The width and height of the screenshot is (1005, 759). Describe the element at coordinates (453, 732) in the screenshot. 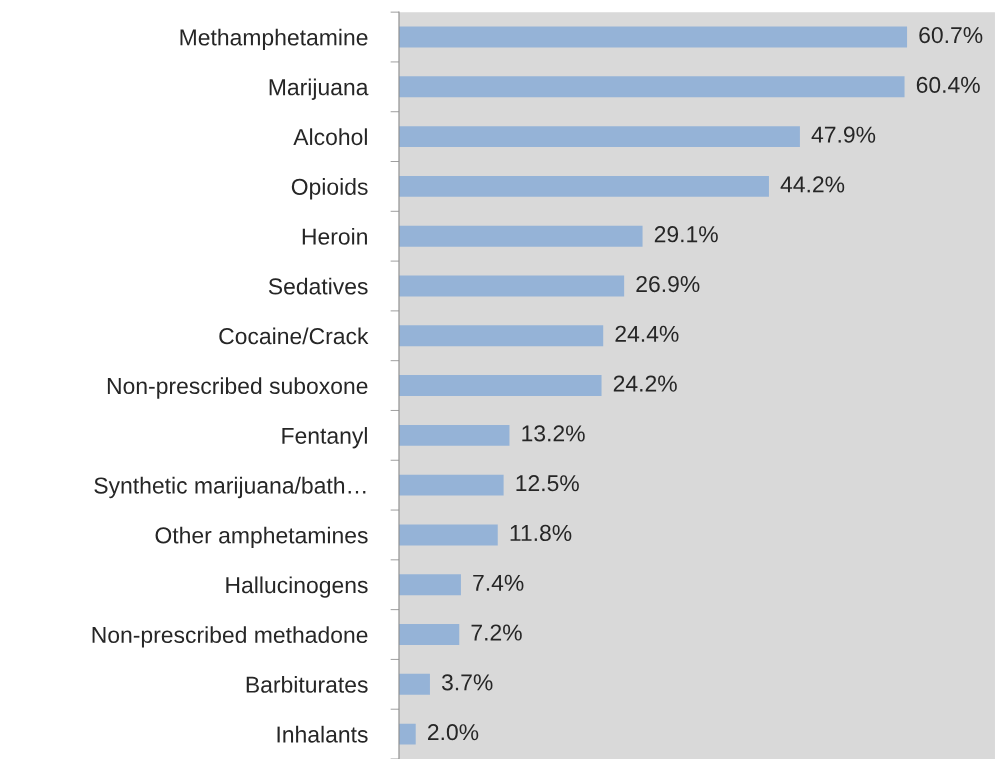

I see `data-label: 2.0%` at that location.